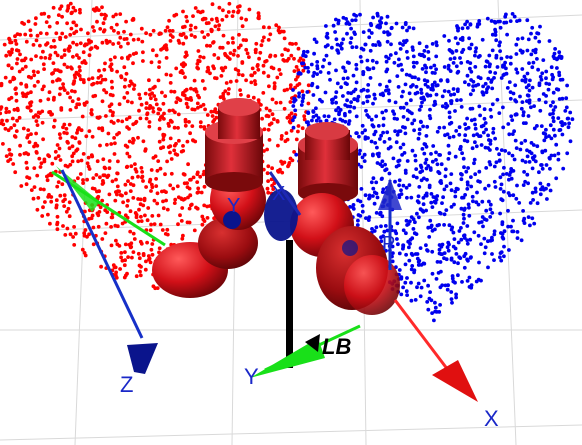 The image size is (582, 445). What do you see at coordinates (345, 218) in the screenshot?
I see `robot-arm-right` at bounding box center [345, 218].